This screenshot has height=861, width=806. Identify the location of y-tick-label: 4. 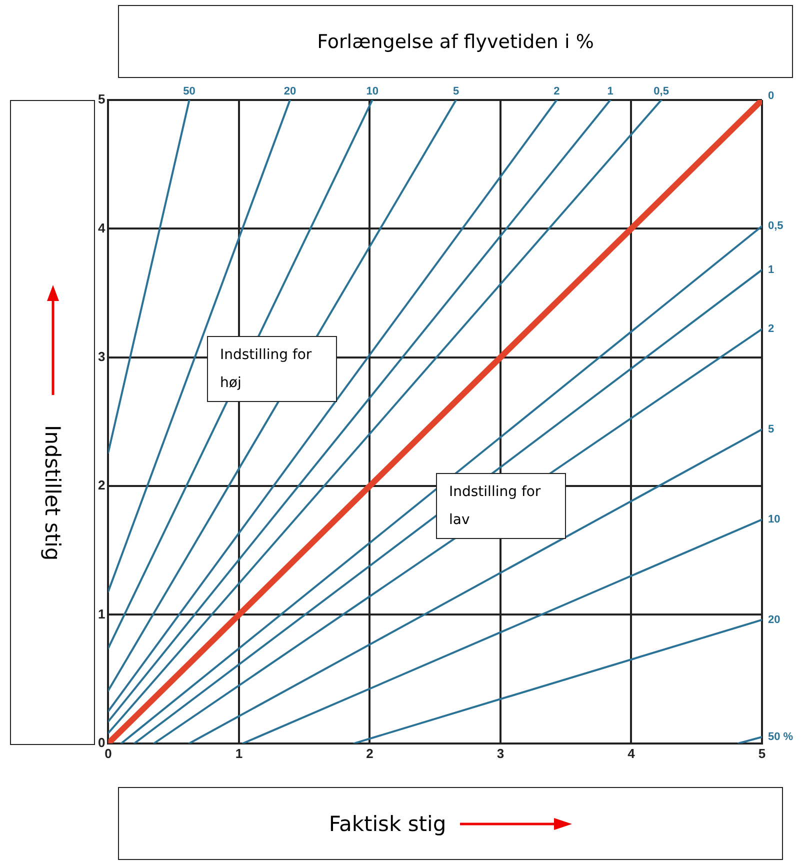
(102, 228).